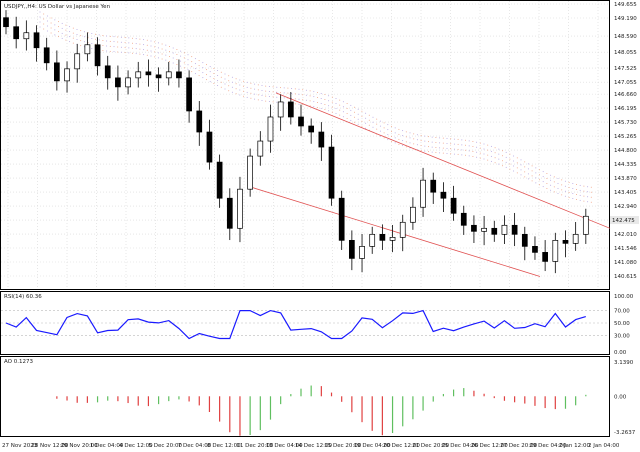 This screenshot has height=452, width=640. What do you see at coordinates (625, 263) in the screenshot?
I see `price-label: 141.080` at bounding box center [625, 263].